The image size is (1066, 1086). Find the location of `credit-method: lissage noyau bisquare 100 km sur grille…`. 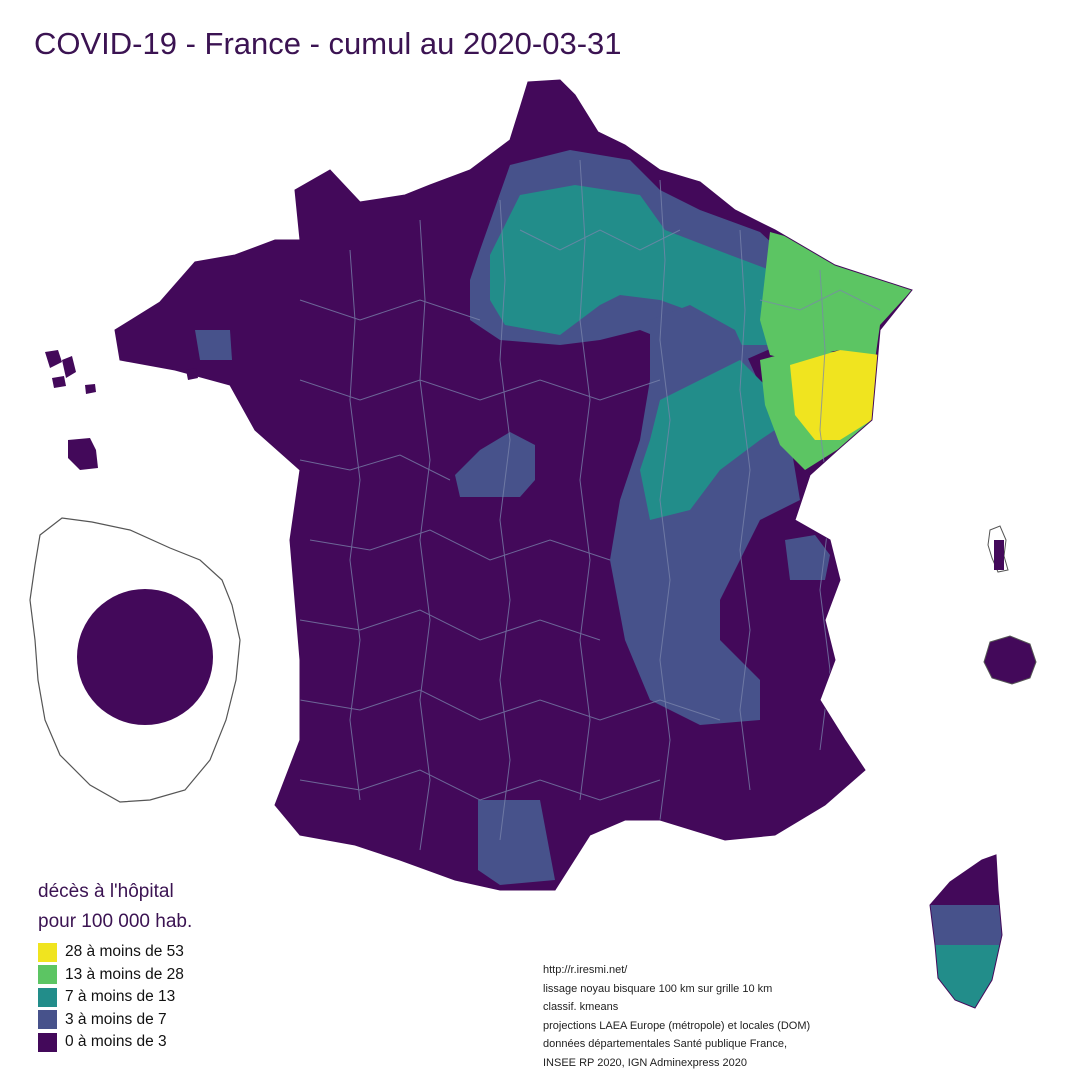

credit-method: lissage noyau bisquare 100 km sur grille… is located at coordinates (658, 988).